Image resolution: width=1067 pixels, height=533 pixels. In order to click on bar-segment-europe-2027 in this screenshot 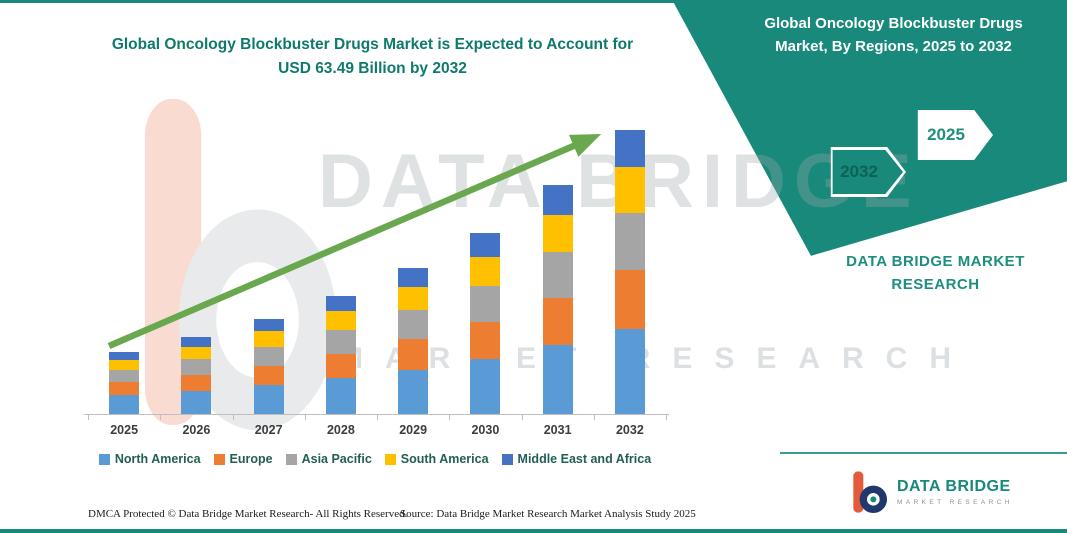, I will do `click(268, 375)`.